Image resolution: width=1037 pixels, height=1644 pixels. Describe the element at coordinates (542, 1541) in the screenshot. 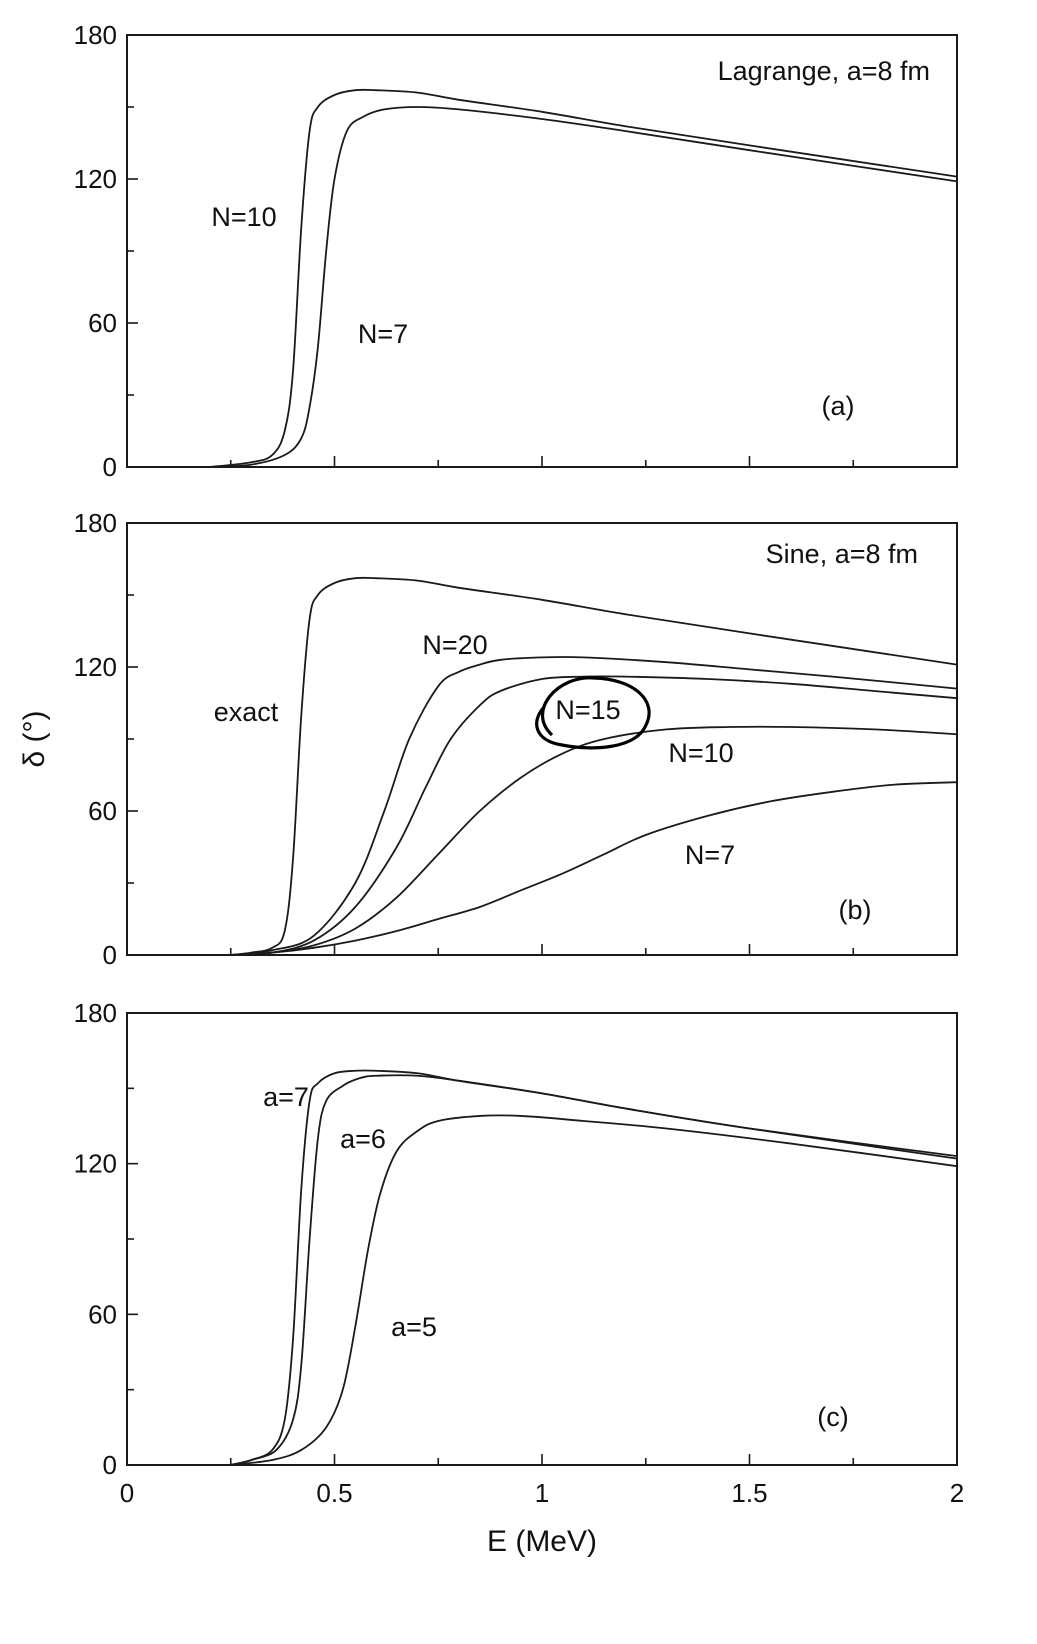

I see `x-axis-title: E (MeV)` at that location.